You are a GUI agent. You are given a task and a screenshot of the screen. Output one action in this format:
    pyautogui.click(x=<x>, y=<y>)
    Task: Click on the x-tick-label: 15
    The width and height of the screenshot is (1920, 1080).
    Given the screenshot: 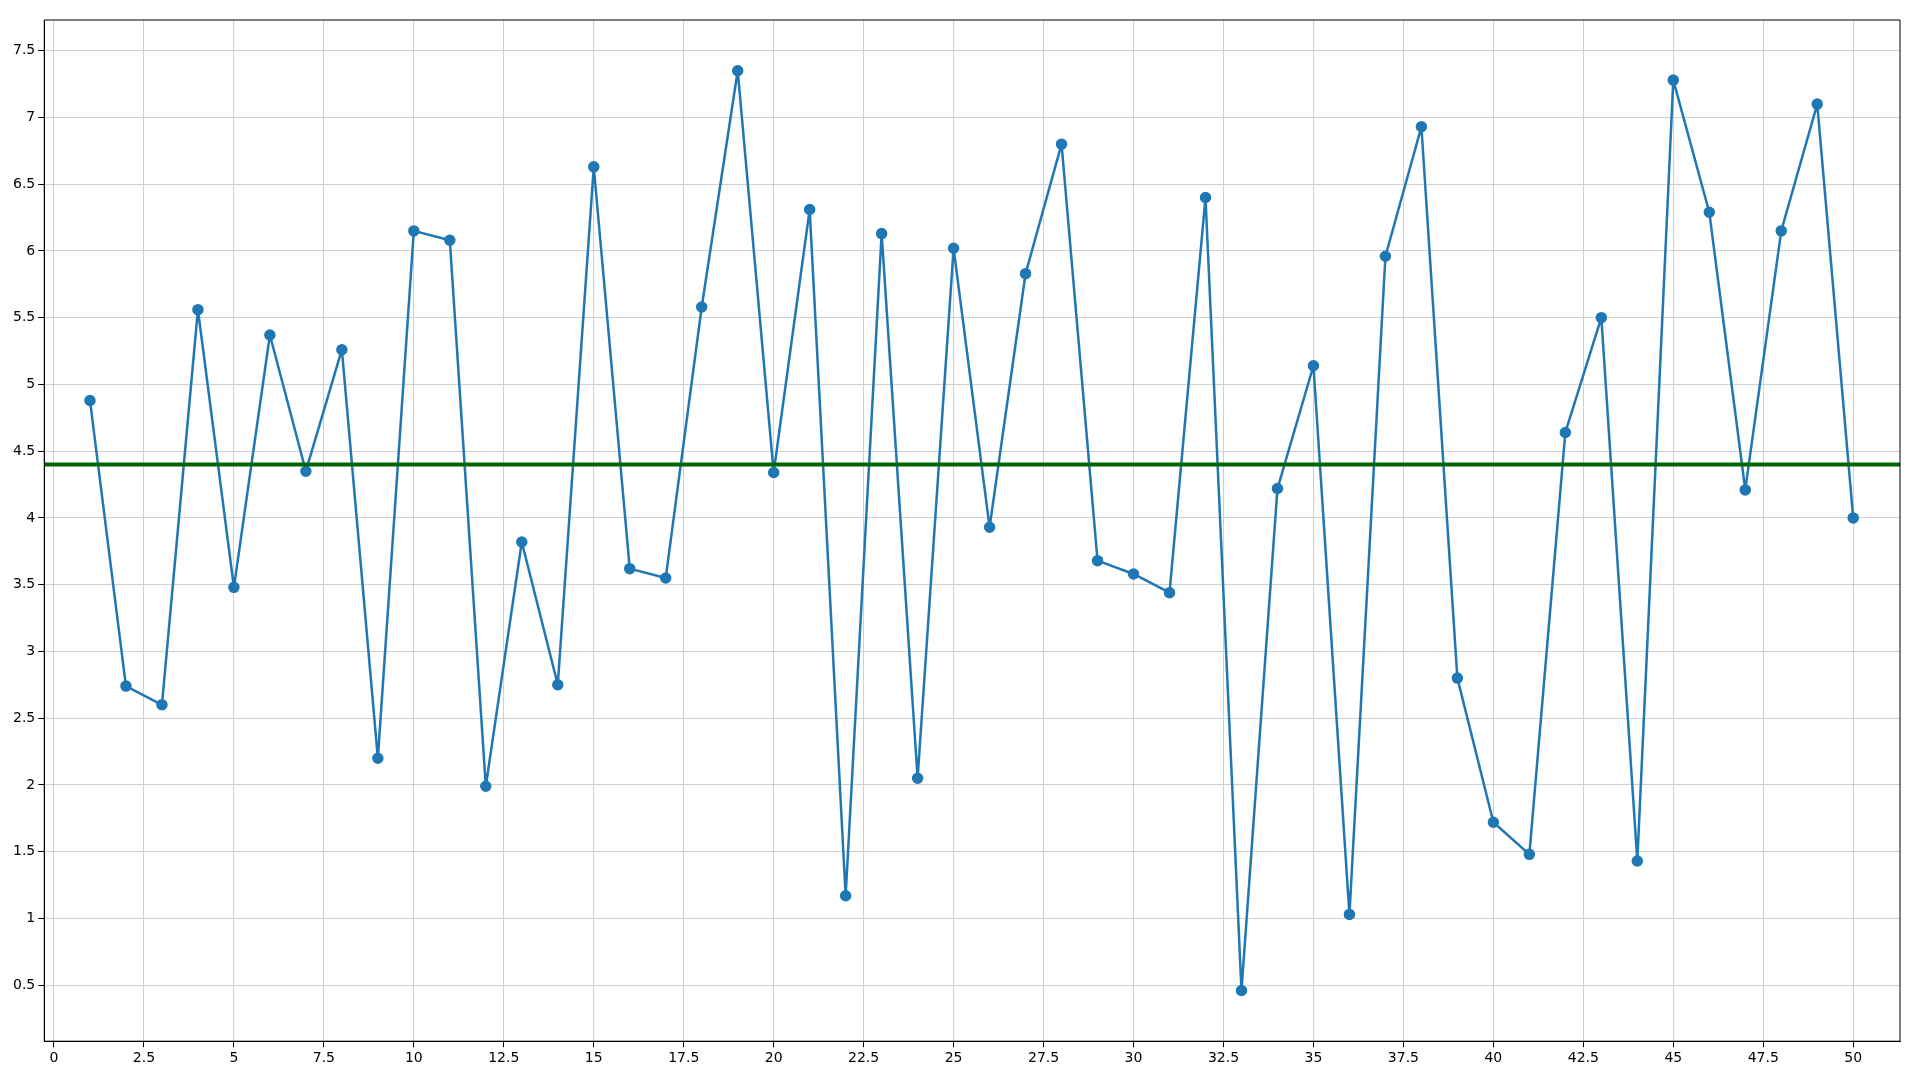 What is the action you would take?
    pyautogui.click(x=593, y=1057)
    